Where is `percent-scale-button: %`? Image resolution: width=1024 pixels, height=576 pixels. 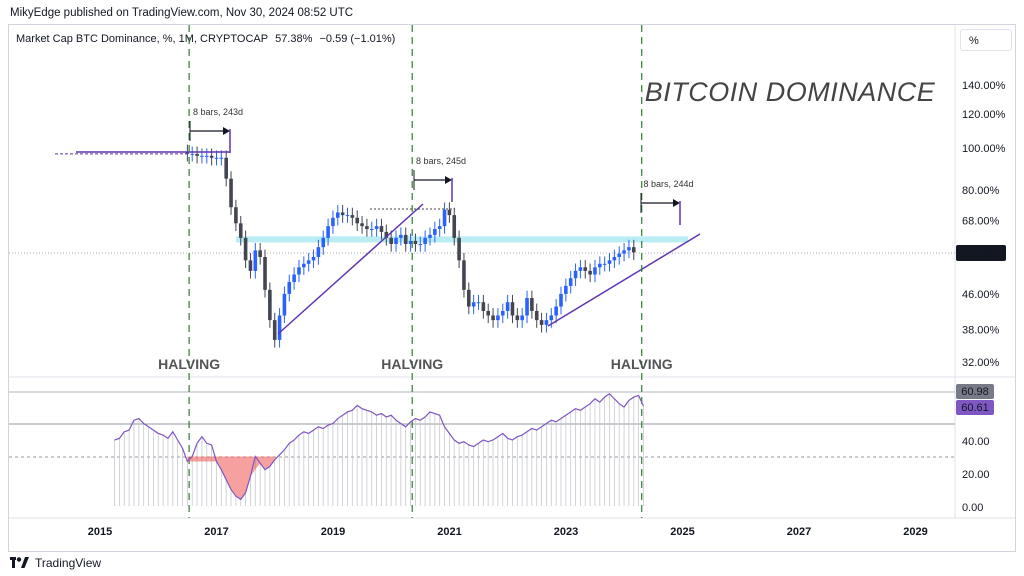
percent-scale-button: % is located at coordinates (986, 40).